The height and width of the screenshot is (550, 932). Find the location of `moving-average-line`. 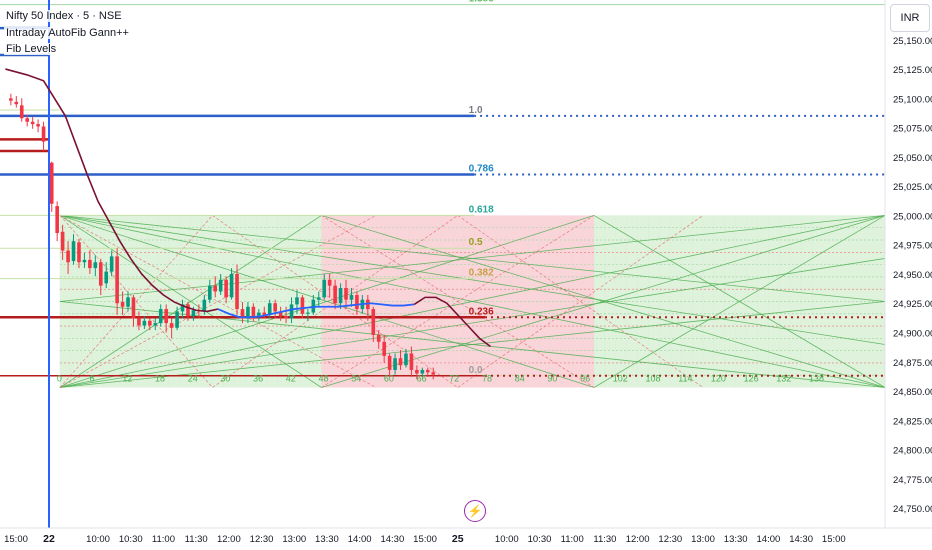

moving-average-line is located at coordinates (112, 190).